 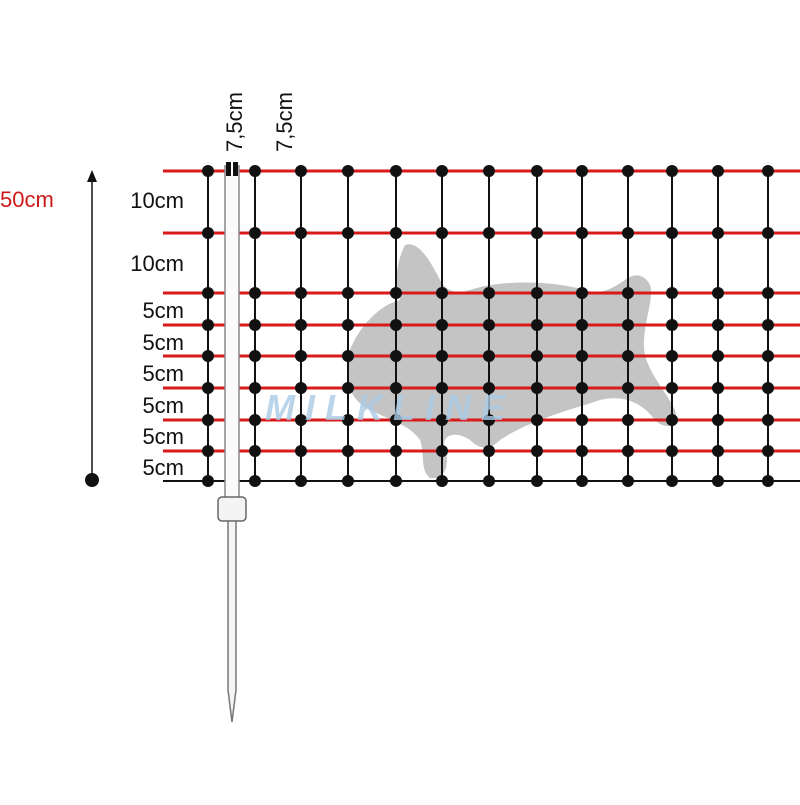 What do you see at coordinates (27, 199) in the screenshot?
I see `total-height-label: 50cm` at bounding box center [27, 199].